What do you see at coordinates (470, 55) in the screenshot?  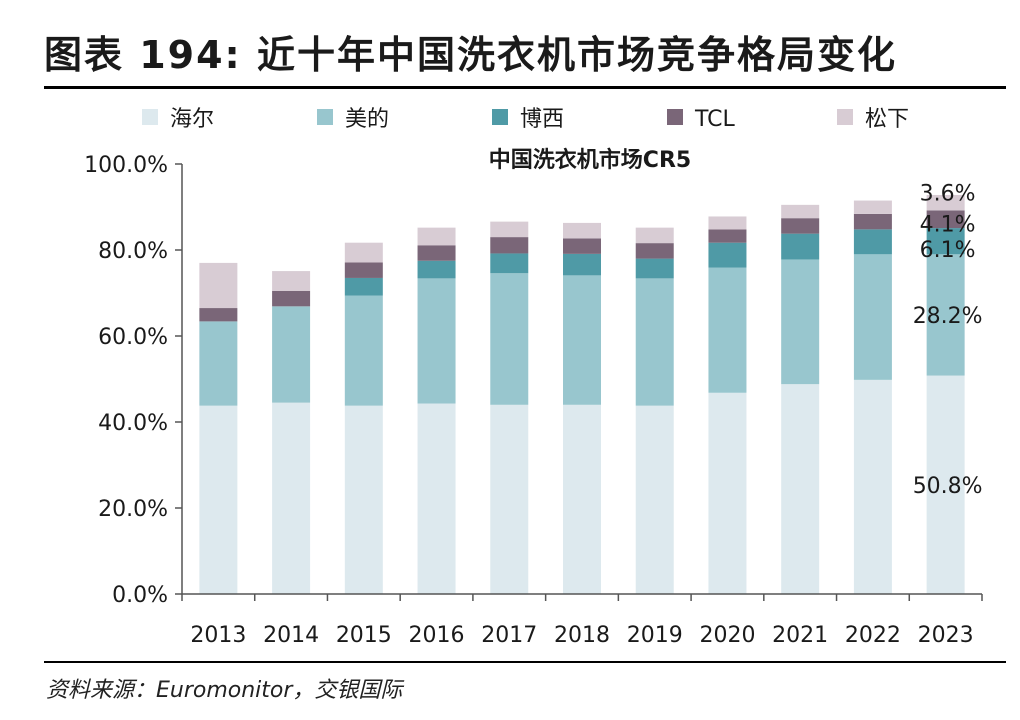 I see `page-title: 图表 194: 近十年中国洗衣机市场竞争格局变化` at bounding box center [470, 55].